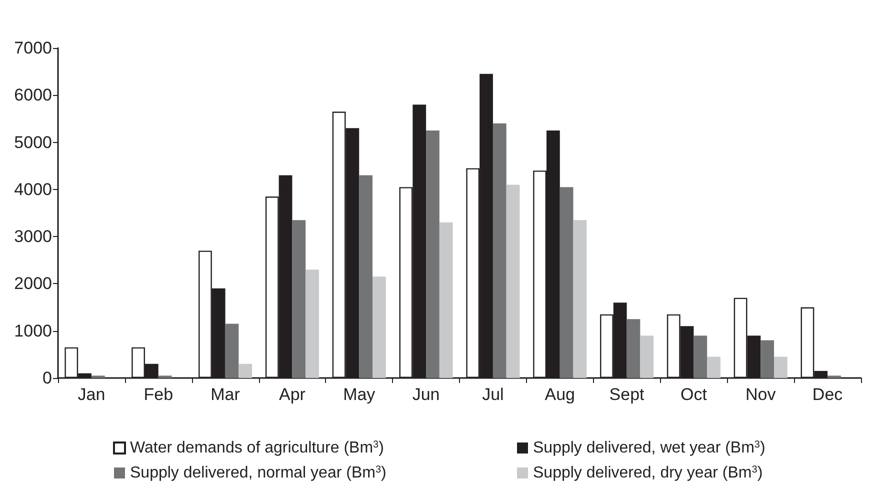 The height and width of the screenshot is (488, 869). I want to click on x-tick-label: Jan, so click(92, 394).